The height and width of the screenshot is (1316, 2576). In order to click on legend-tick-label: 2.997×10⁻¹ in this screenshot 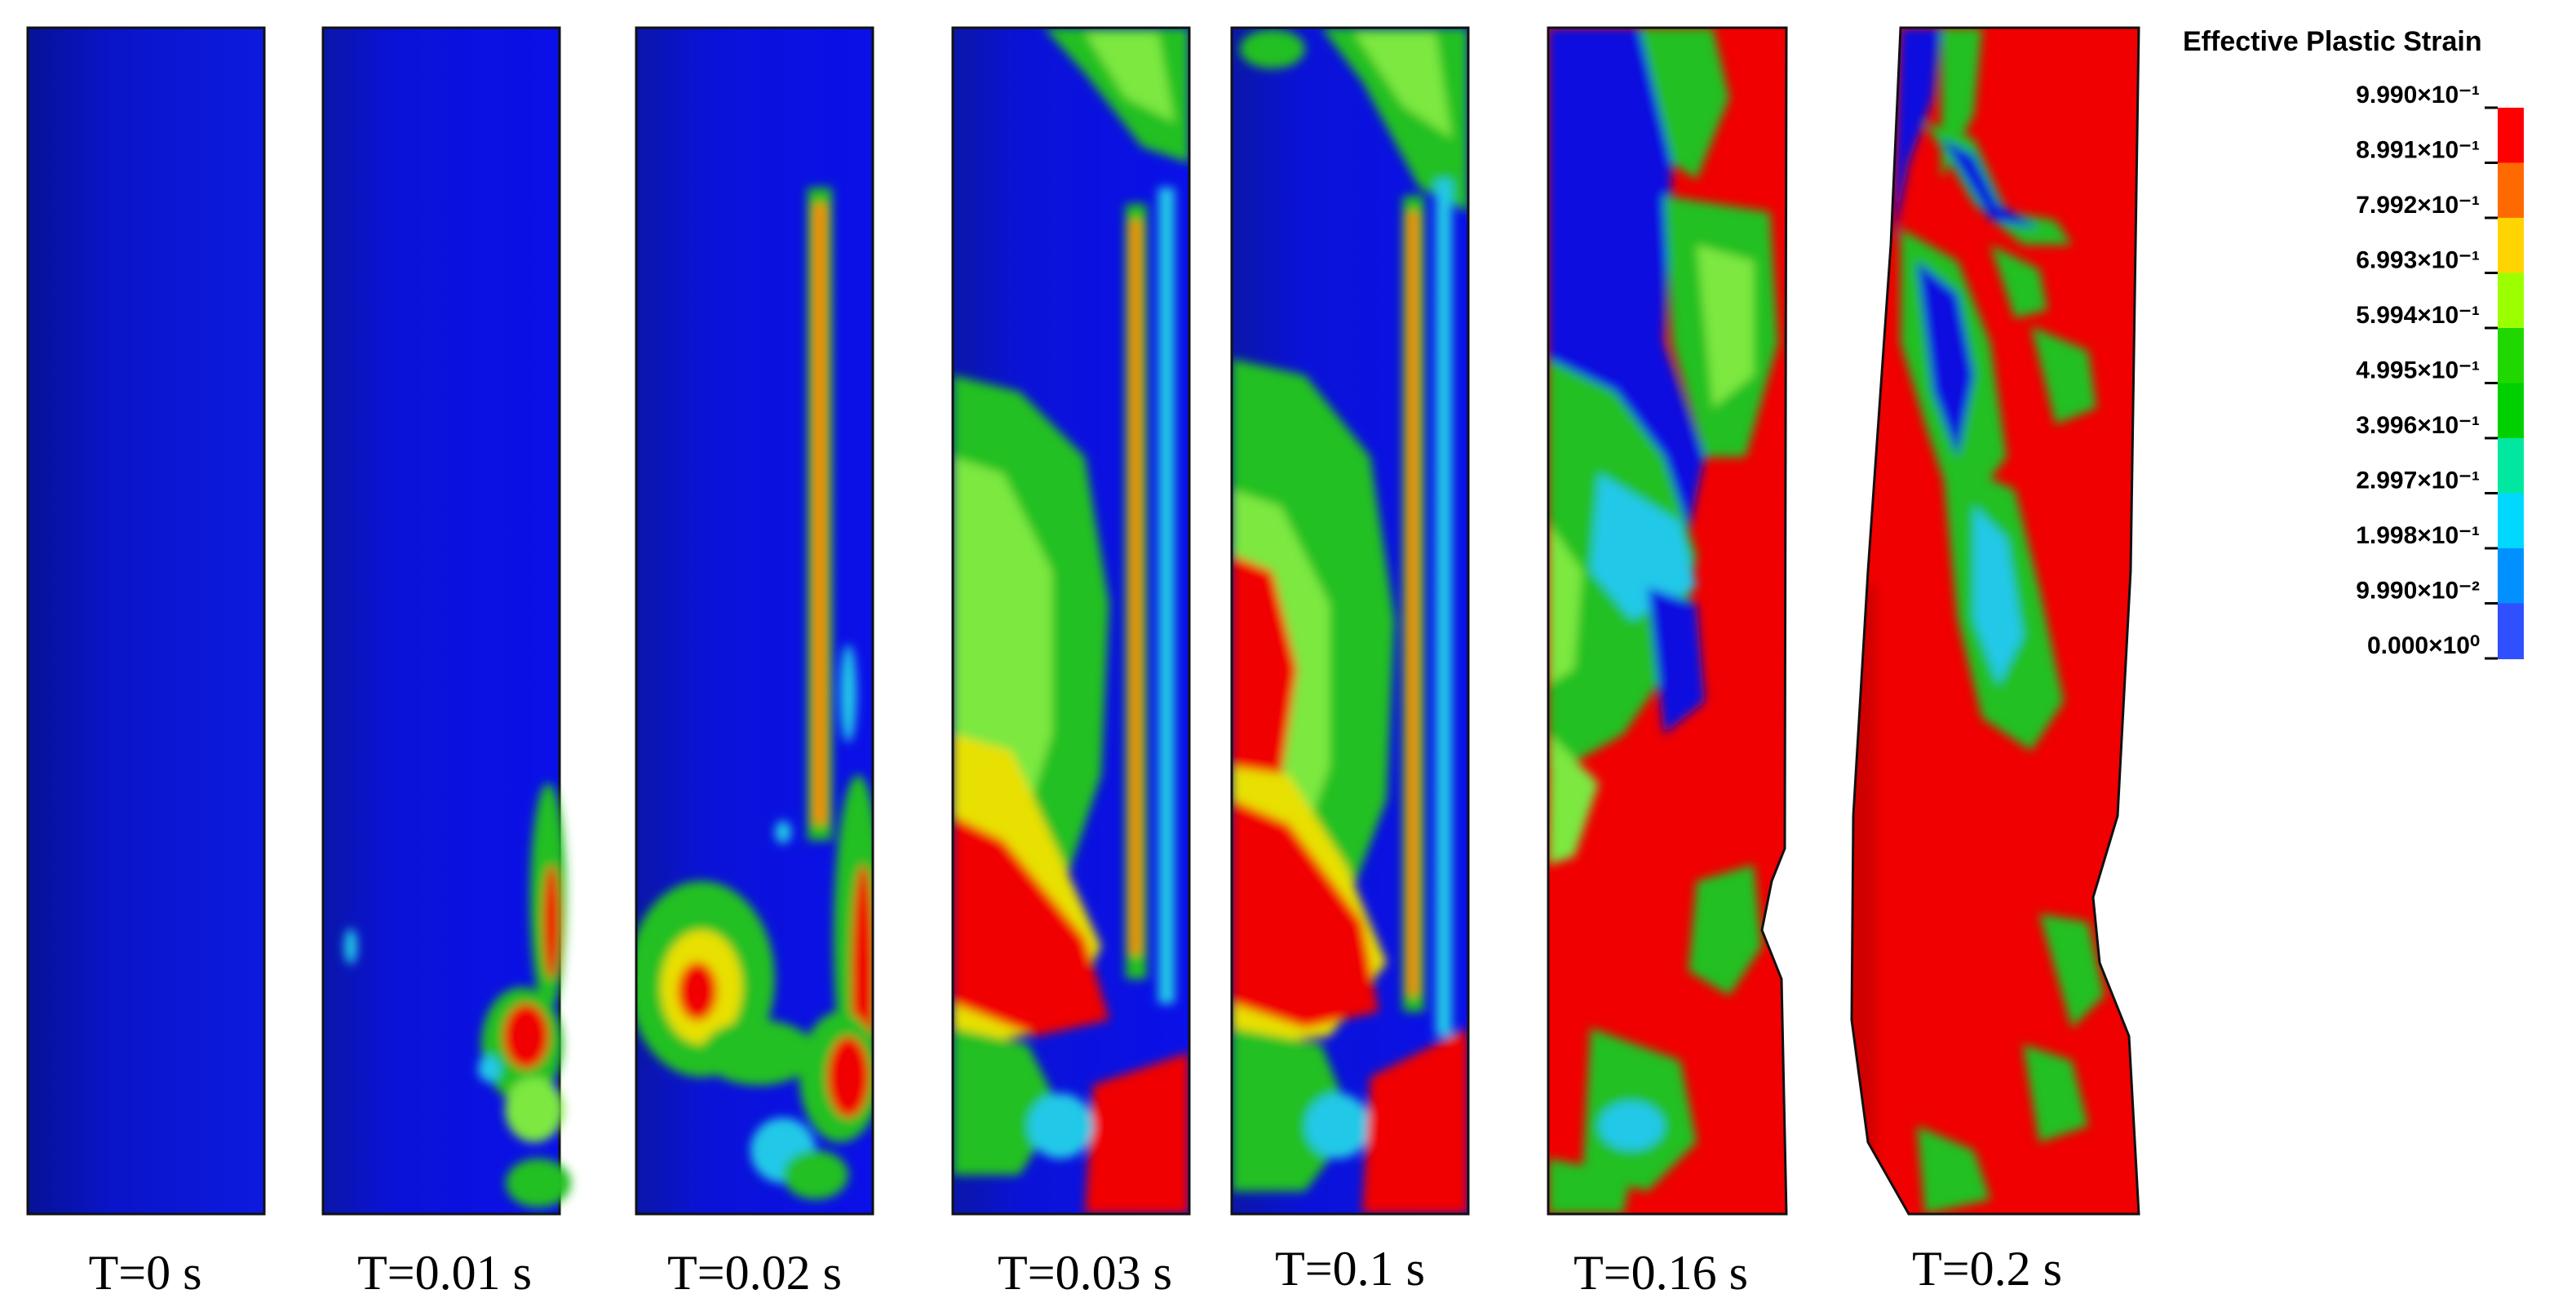, I will do `click(2418, 481)`.